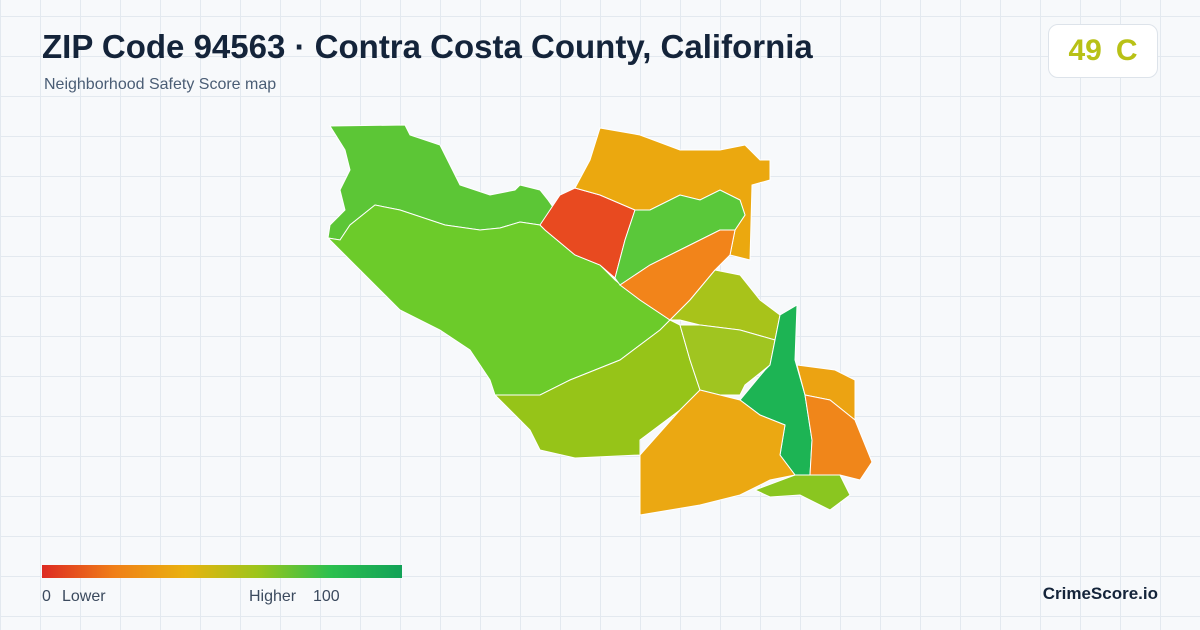 Image resolution: width=1200 pixels, height=630 pixels. Describe the element at coordinates (1103, 51) in the screenshot. I see `score-badge: 49 C` at that location.